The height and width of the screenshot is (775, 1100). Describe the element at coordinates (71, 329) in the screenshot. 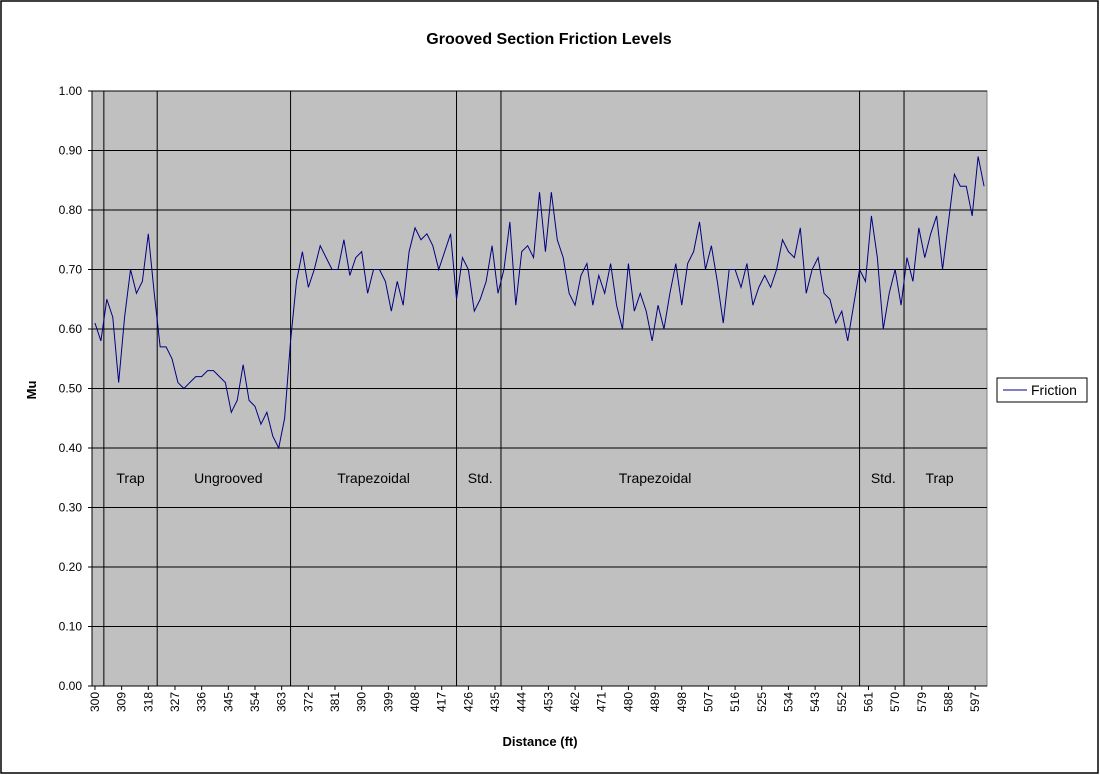

I see `y-tick-label: 0.60` at that location.